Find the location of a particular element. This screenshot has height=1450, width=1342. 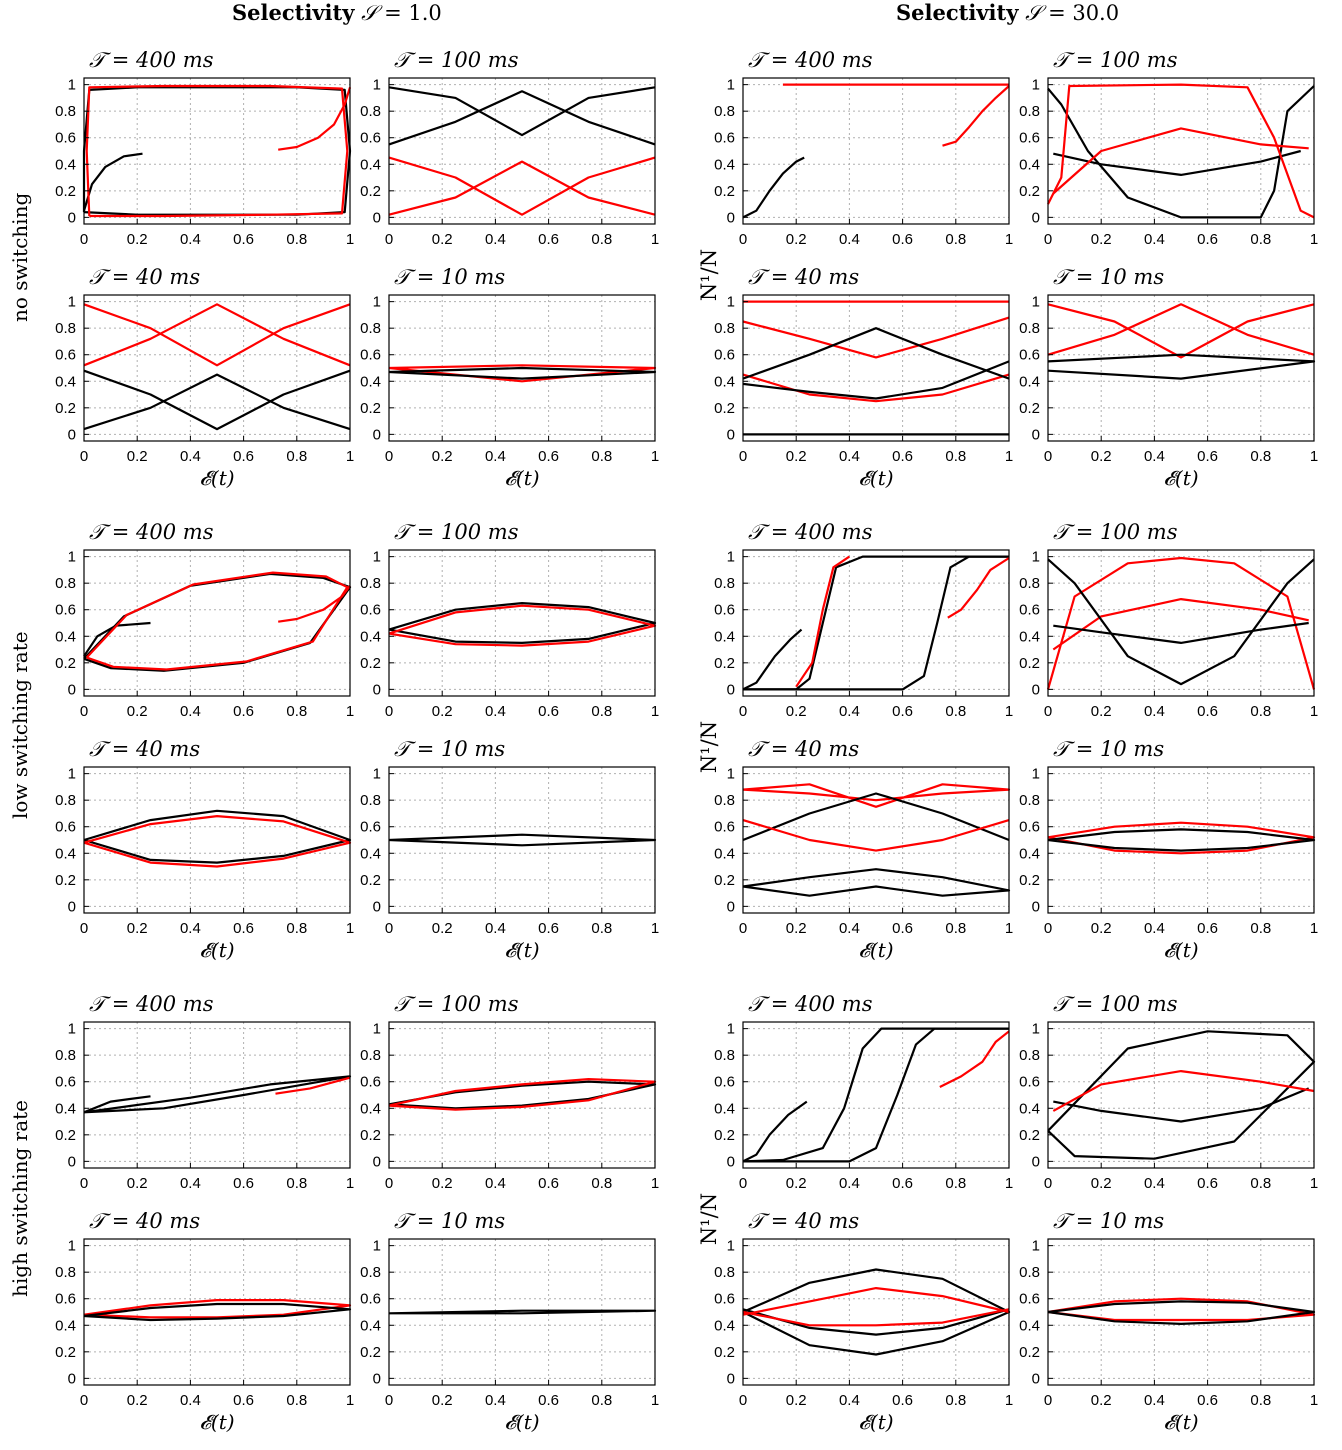

x-axis-label: 𝓔(t) is located at coordinates (875, 950).